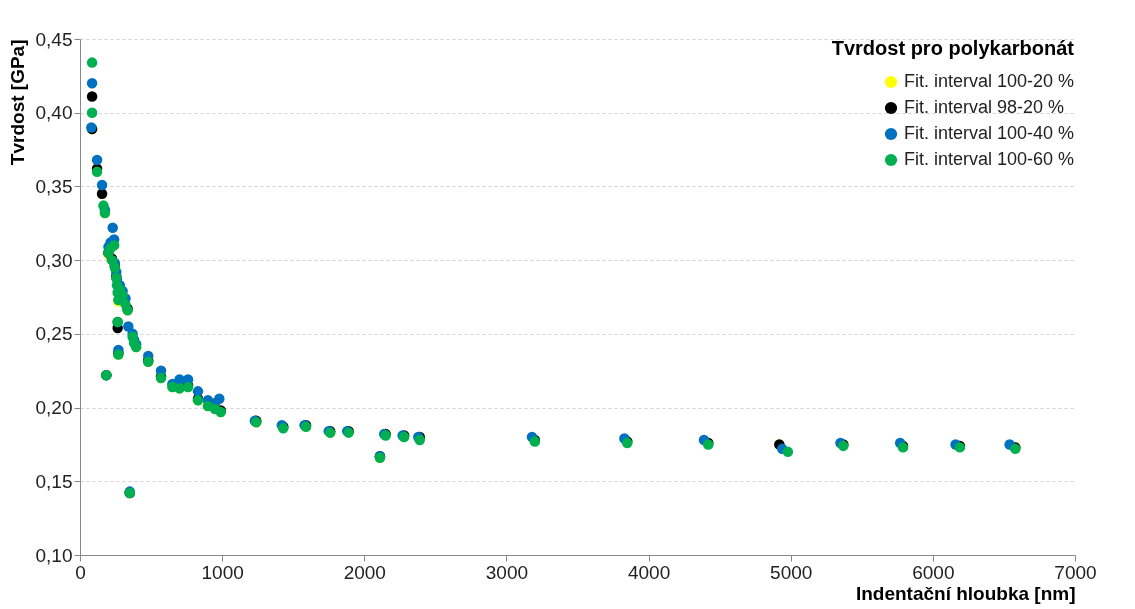 The height and width of the screenshot is (609, 1135). Describe the element at coordinates (933, 572) in the screenshot. I see `x-tick-label: 6000` at that location.